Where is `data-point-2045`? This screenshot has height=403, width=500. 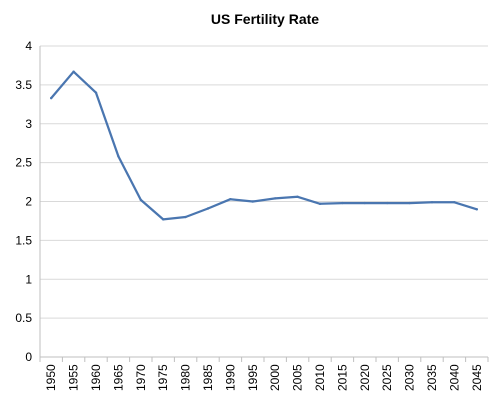 data-point-2045 is located at coordinates (476, 209).